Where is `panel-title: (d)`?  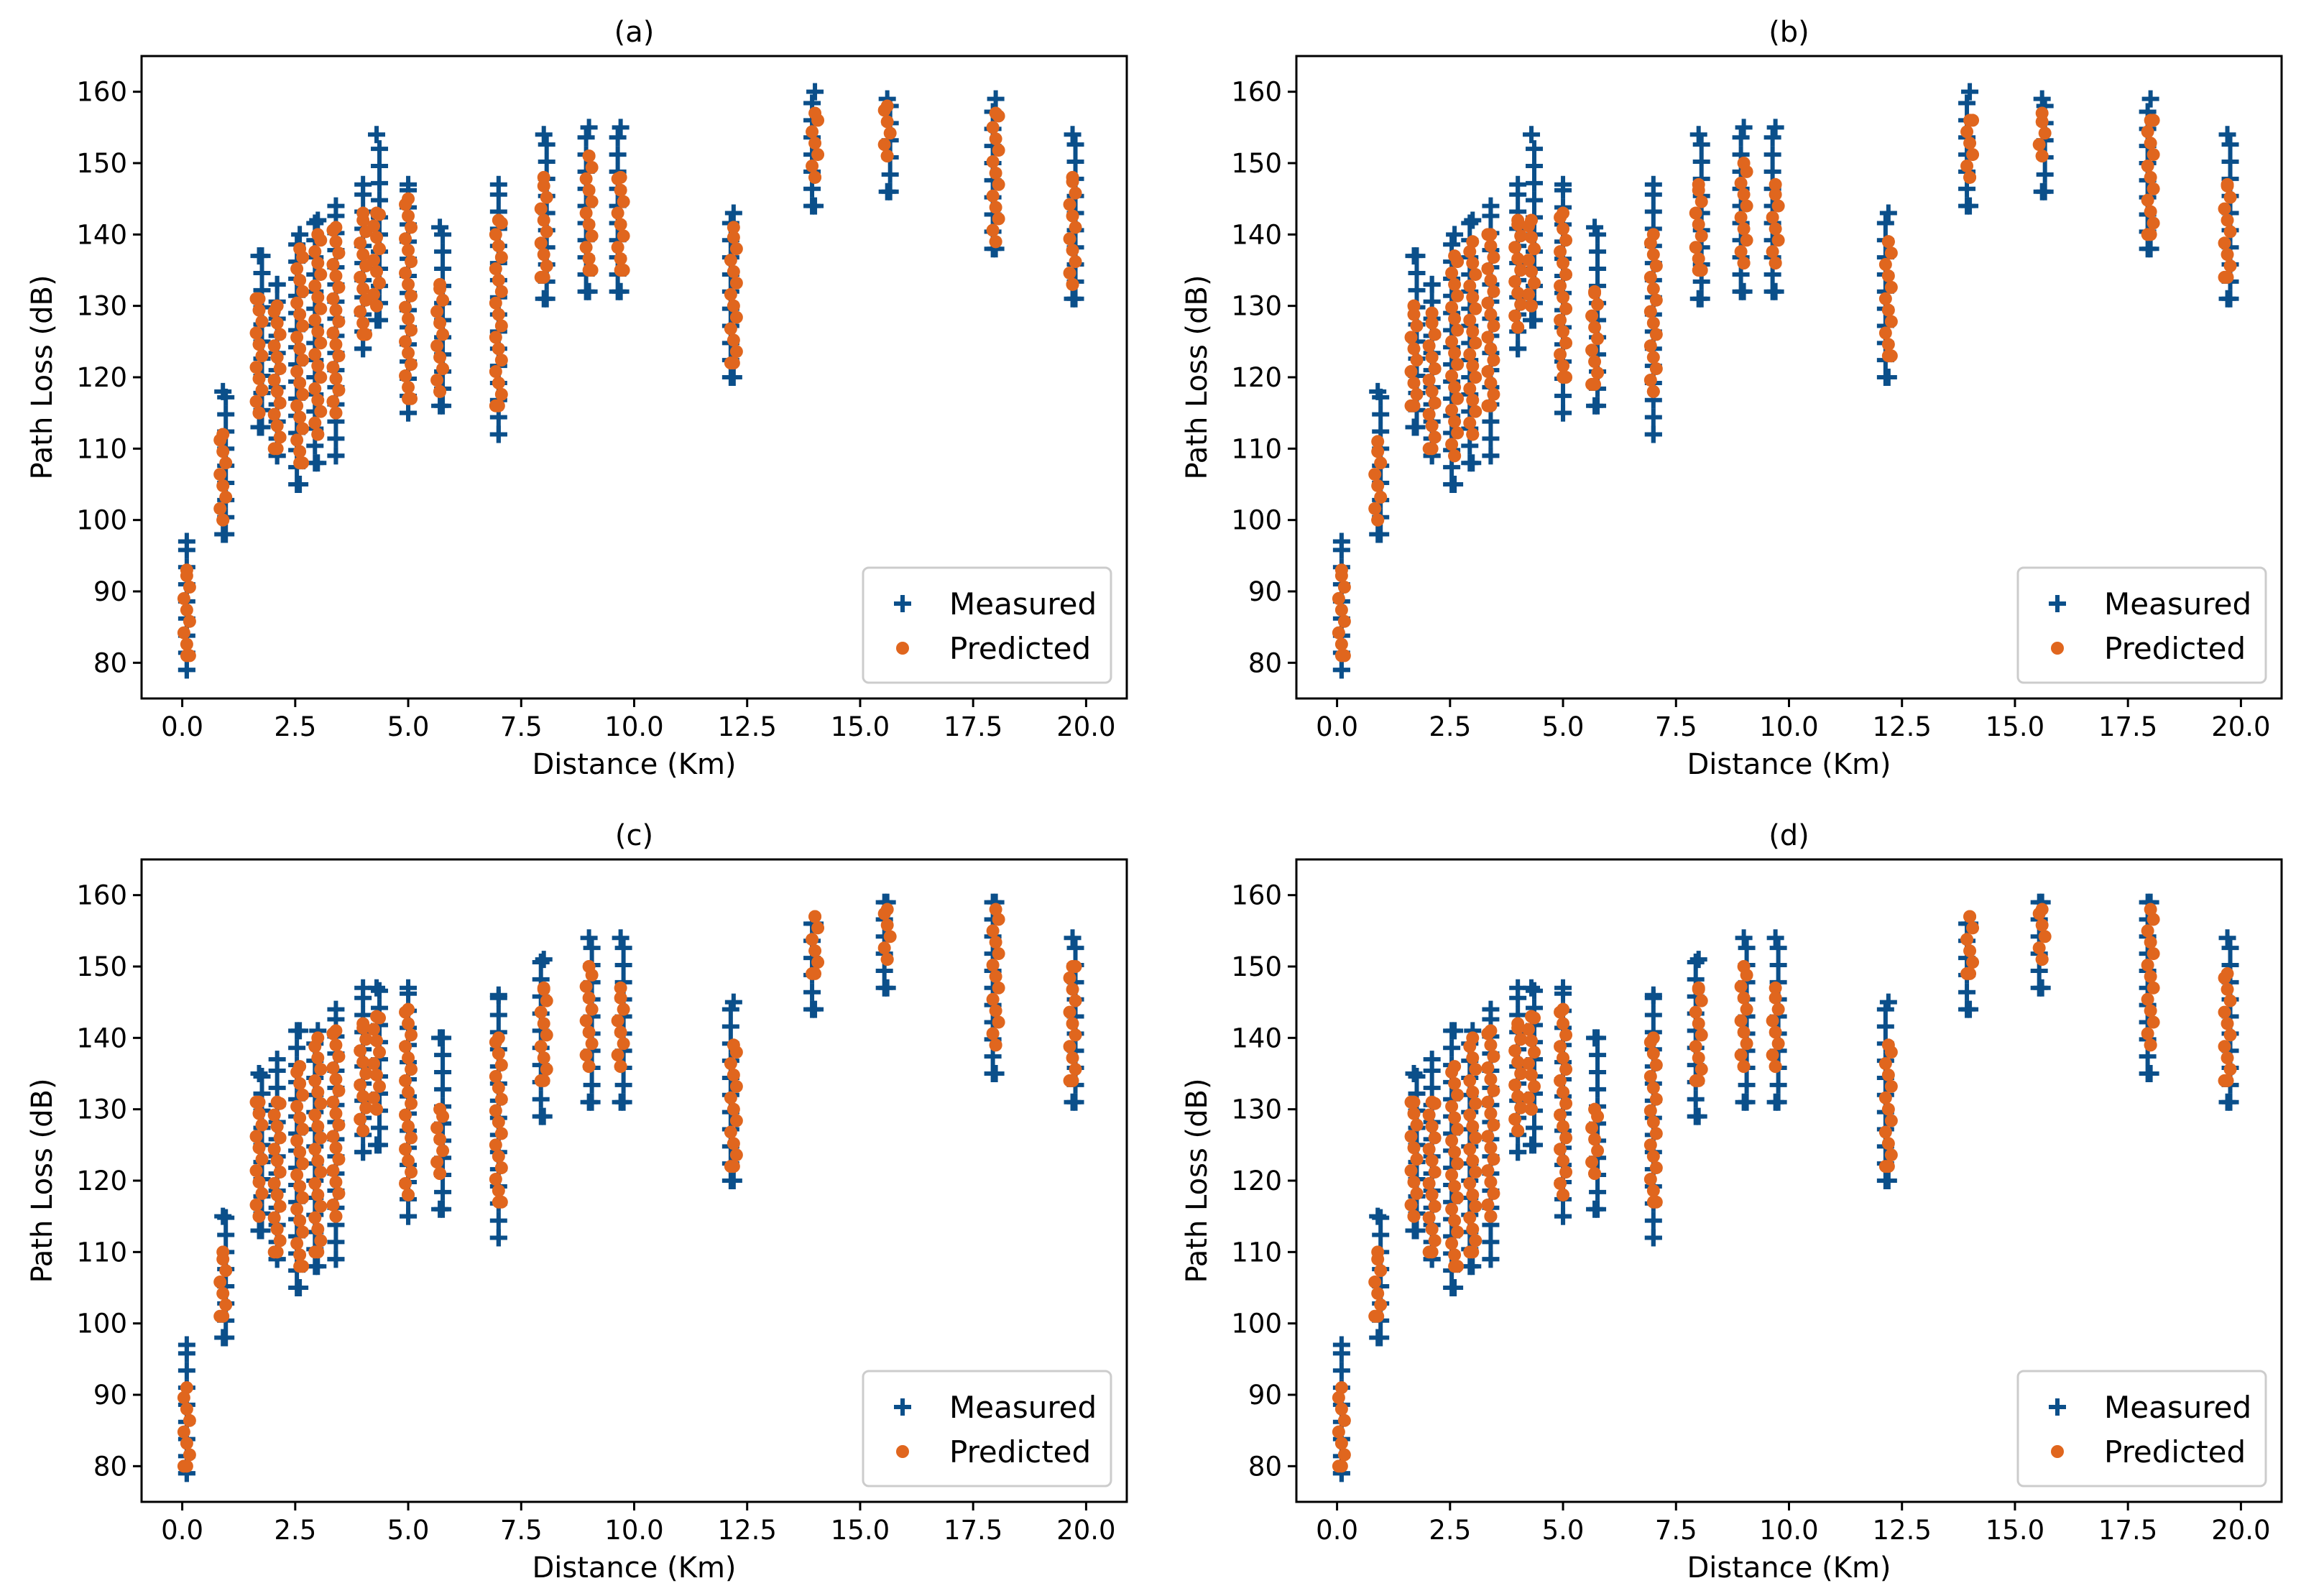
panel-title: (d) is located at coordinates (1789, 836).